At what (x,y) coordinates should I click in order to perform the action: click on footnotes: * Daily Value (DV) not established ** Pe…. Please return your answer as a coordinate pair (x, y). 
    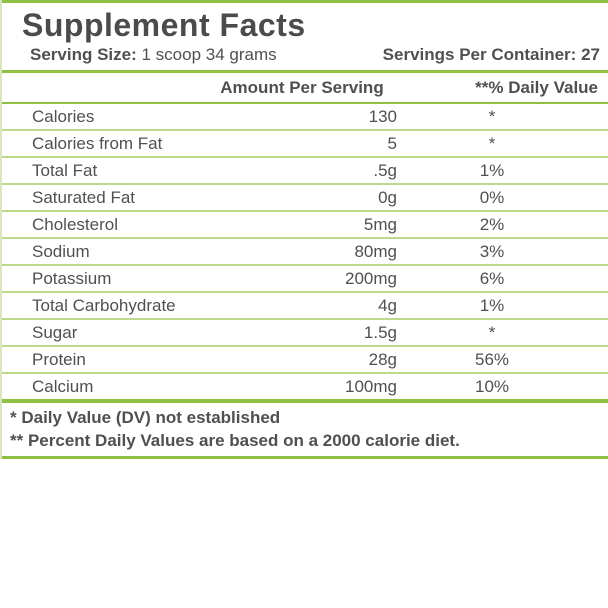
    Looking at the image, I should click on (305, 429).